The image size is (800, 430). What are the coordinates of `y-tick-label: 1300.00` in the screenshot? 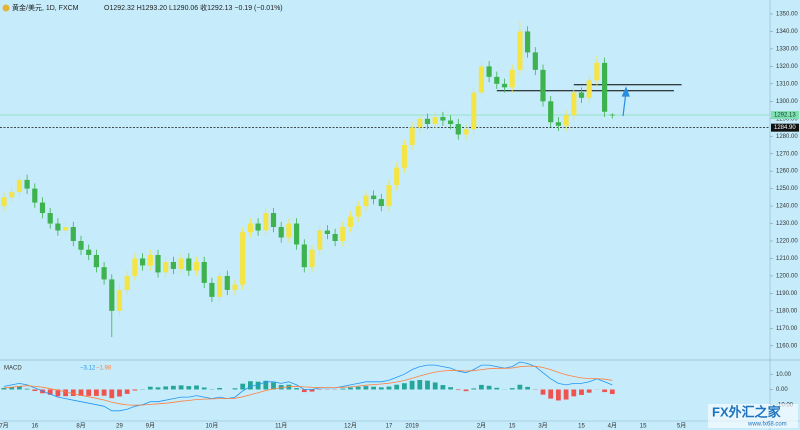 It's located at (787, 102).